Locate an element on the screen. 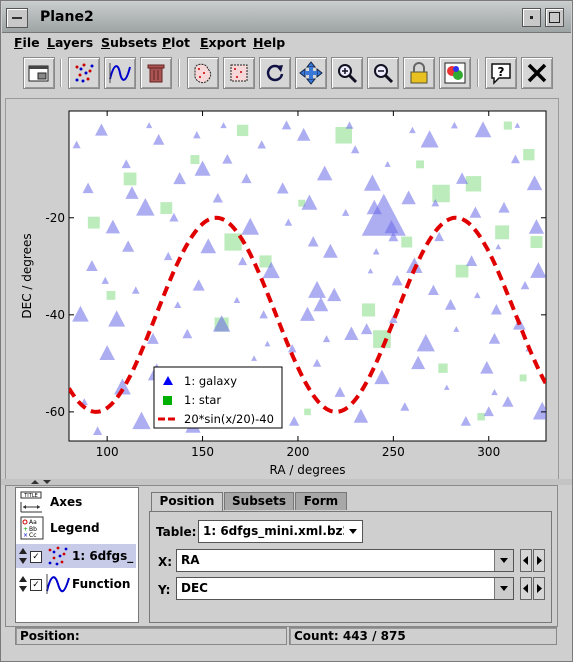 Image resolution: width=573 pixels, height=662 pixels. blob-subset-icon is located at coordinates (203, 73).